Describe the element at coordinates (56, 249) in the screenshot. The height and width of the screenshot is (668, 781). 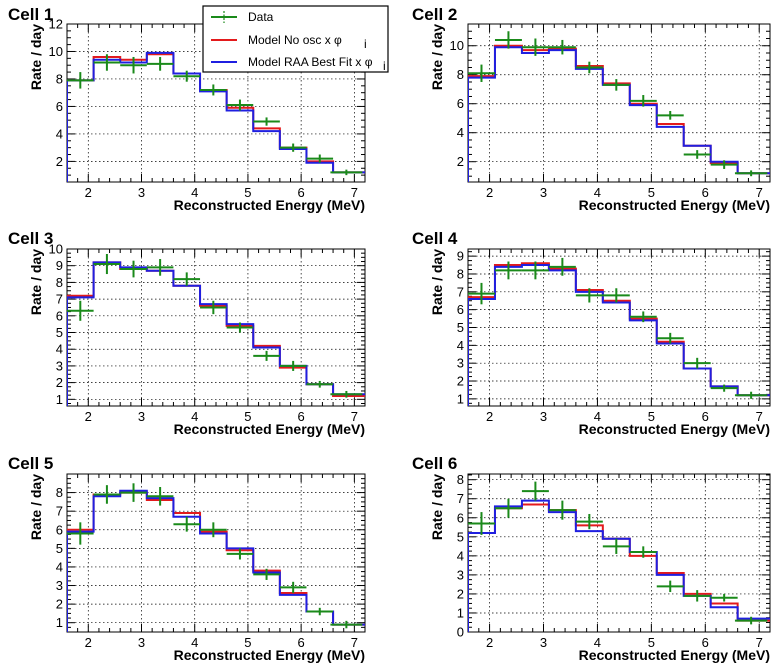
I see `y-tick-label: 10` at that location.